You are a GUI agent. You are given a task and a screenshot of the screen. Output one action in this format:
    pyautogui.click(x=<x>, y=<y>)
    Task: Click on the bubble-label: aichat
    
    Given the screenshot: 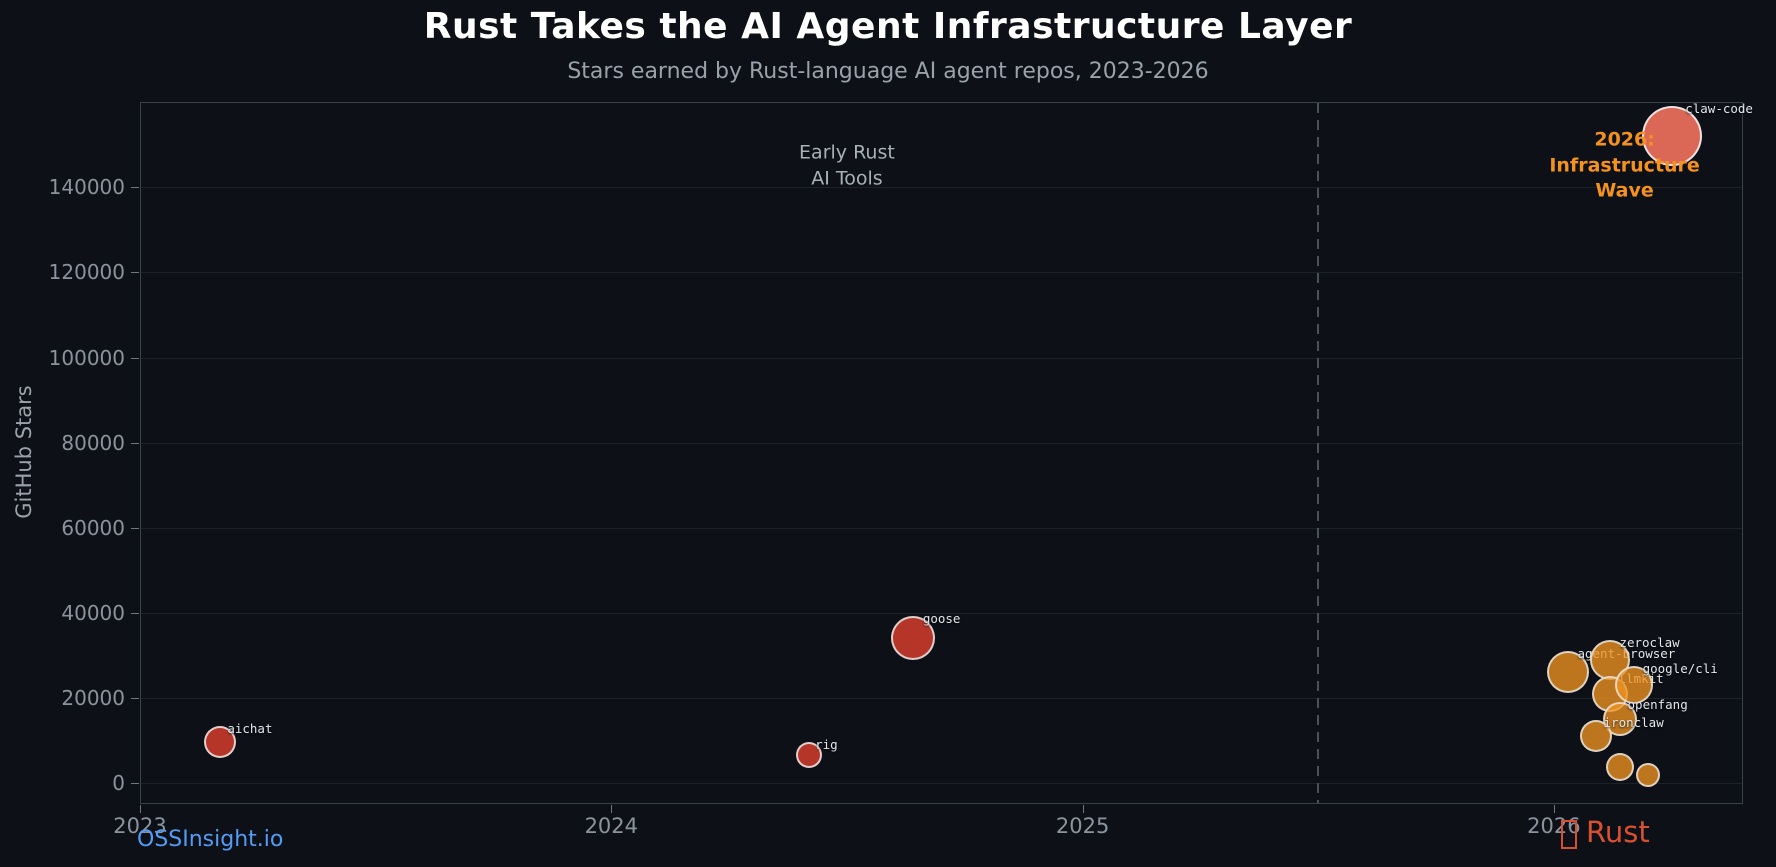 What is the action you would take?
    pyautogui.click(x=250, y=729)
    